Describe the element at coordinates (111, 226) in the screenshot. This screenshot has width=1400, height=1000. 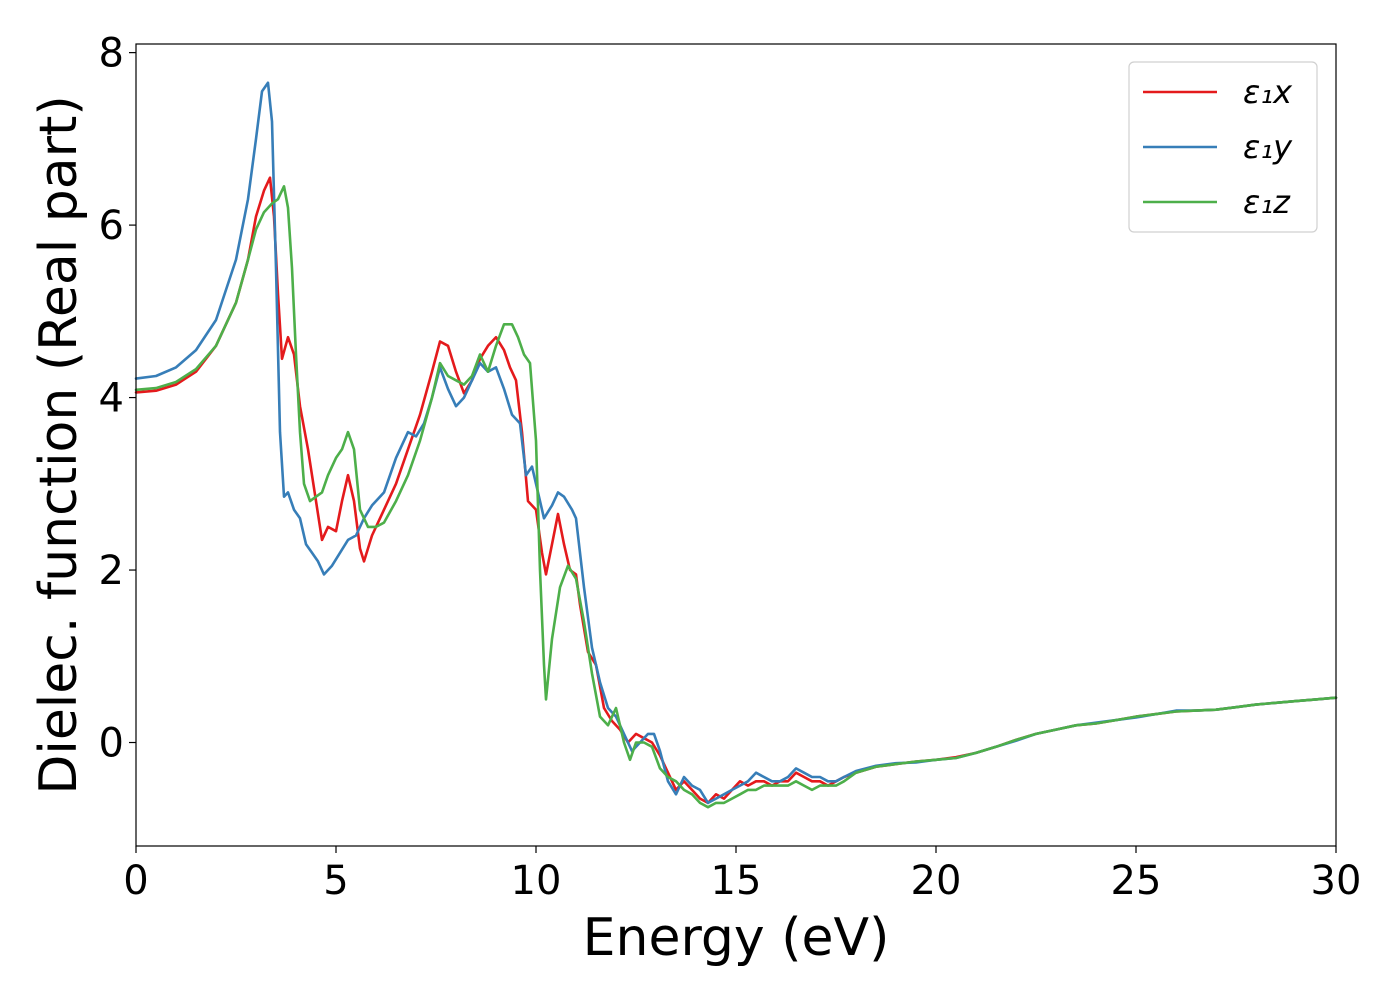
I see `y-tick-label: 6` at that location.